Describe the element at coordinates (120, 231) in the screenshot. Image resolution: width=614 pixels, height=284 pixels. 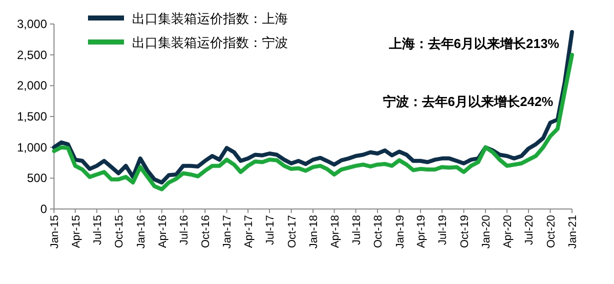
I see `x-tick-label: Oct-15` at that location.